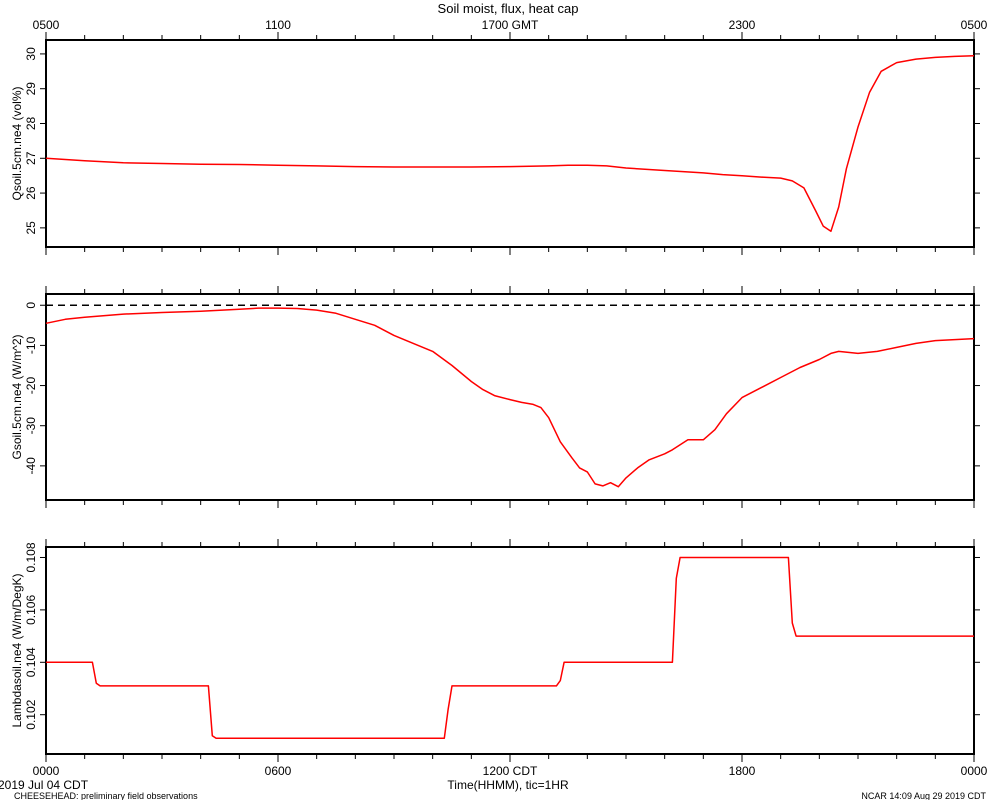 The image size is (1000, 800). I want to click on y-tick-label: 0, so click(31, 305).